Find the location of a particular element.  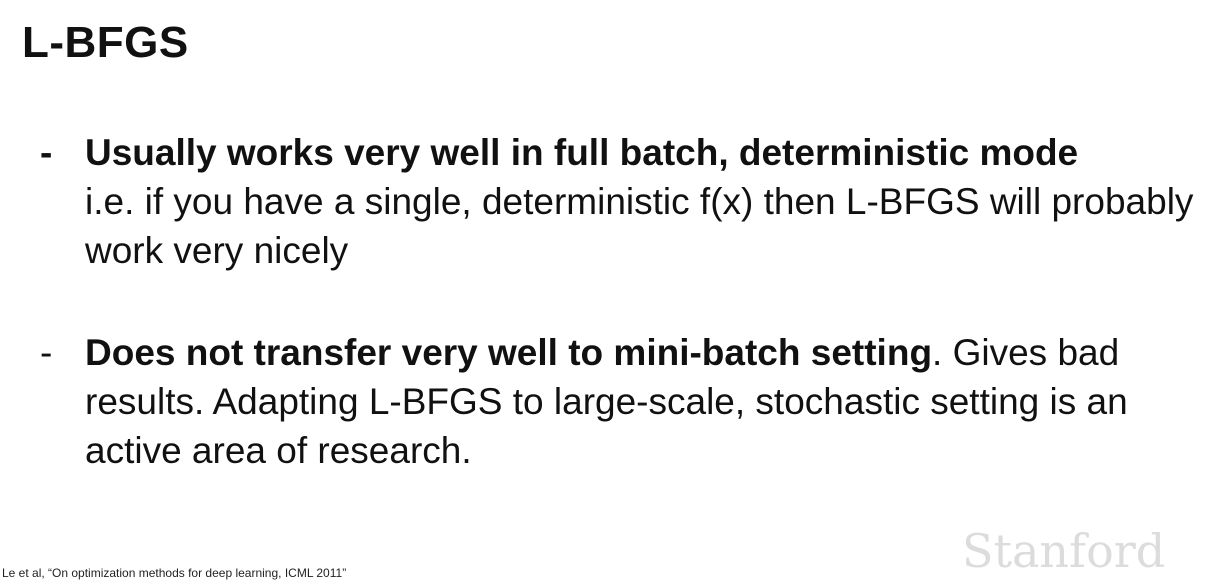

slide-title: L-BFGS is located at coordinates (105, 42).